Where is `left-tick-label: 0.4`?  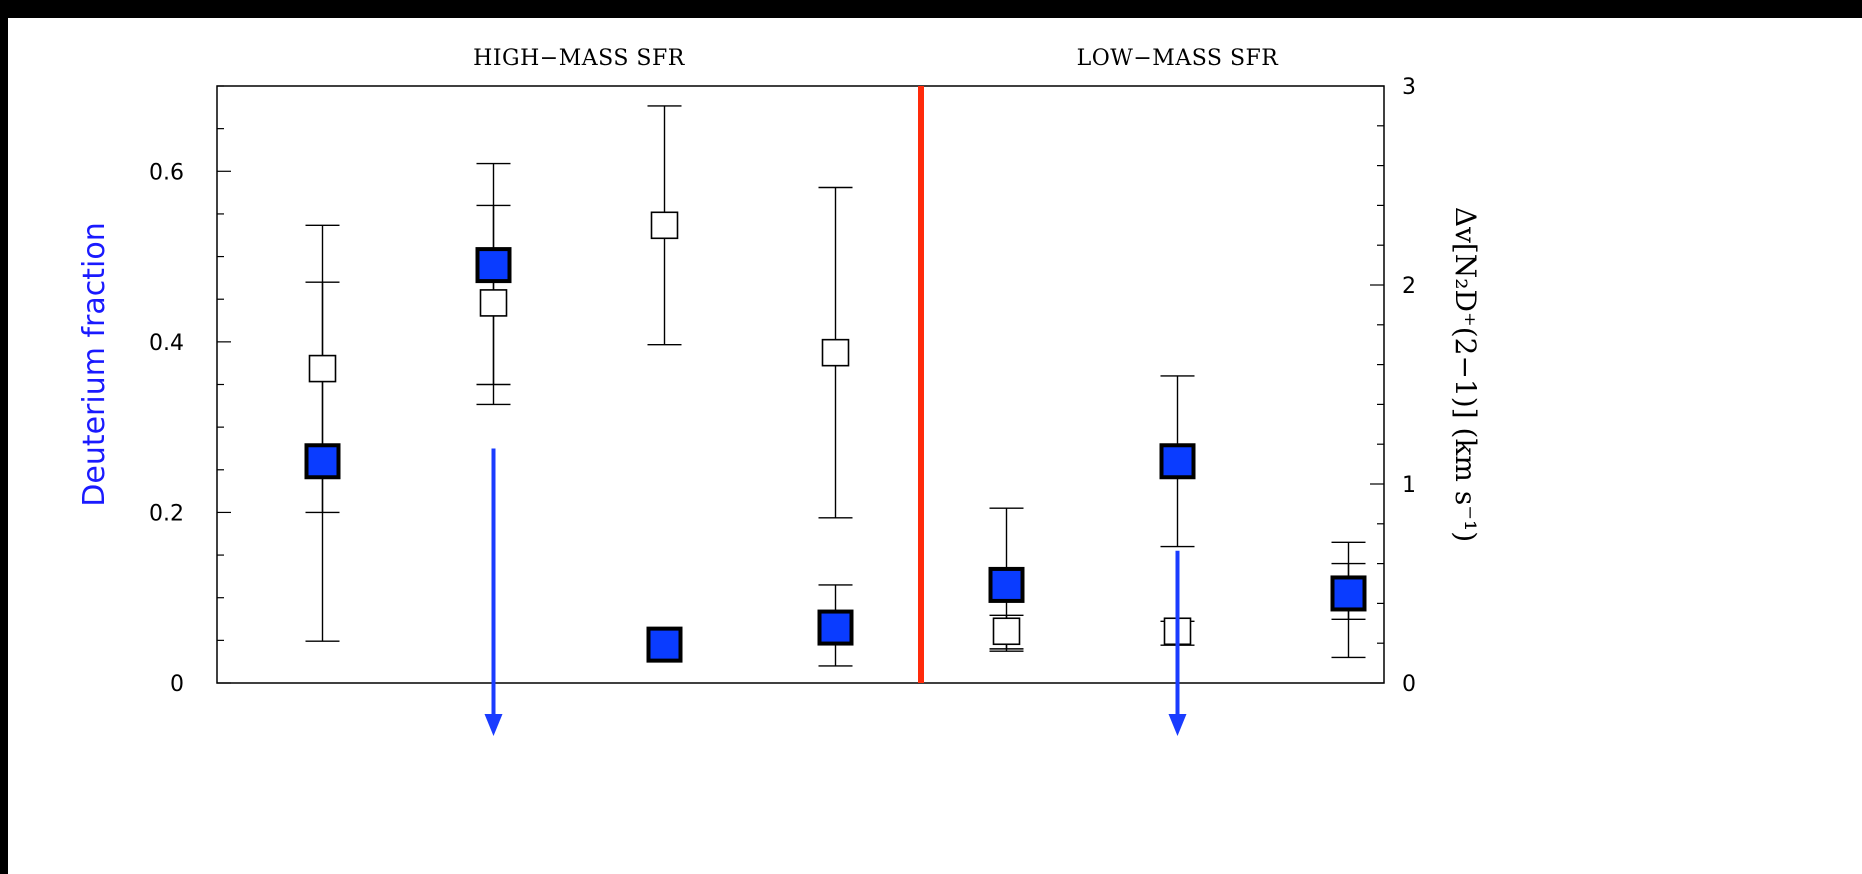 left-tick-label: 0.4 is located at coordinates (166, 343).